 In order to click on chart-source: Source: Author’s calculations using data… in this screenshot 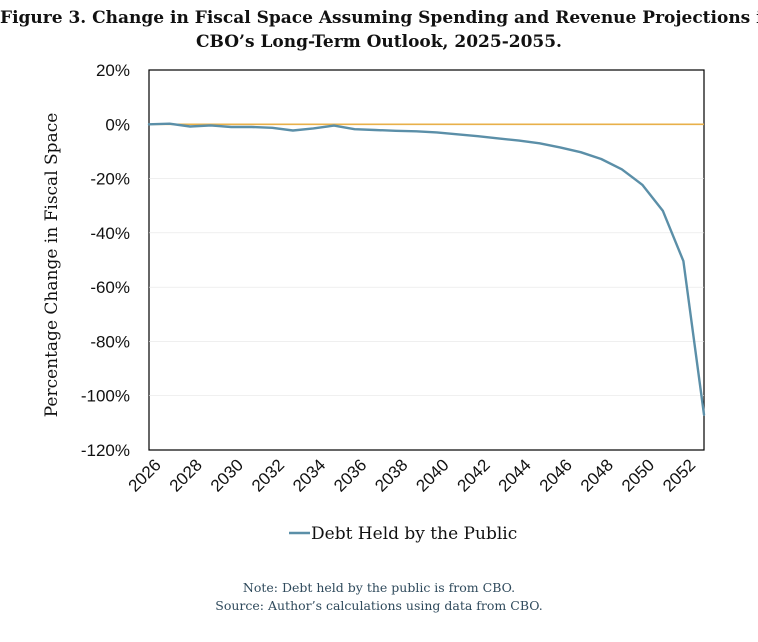, I will do `click(379, 605)`.